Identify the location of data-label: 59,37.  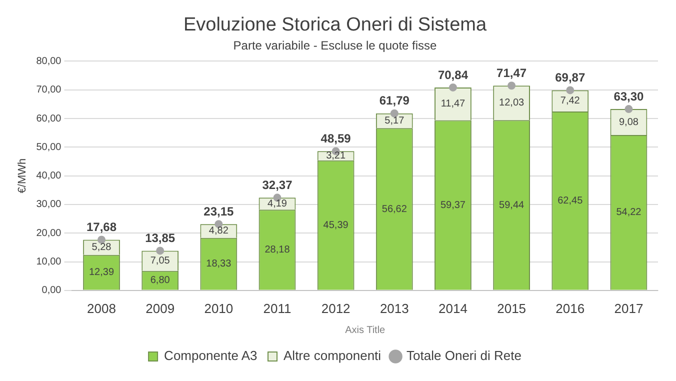
(453, 205).